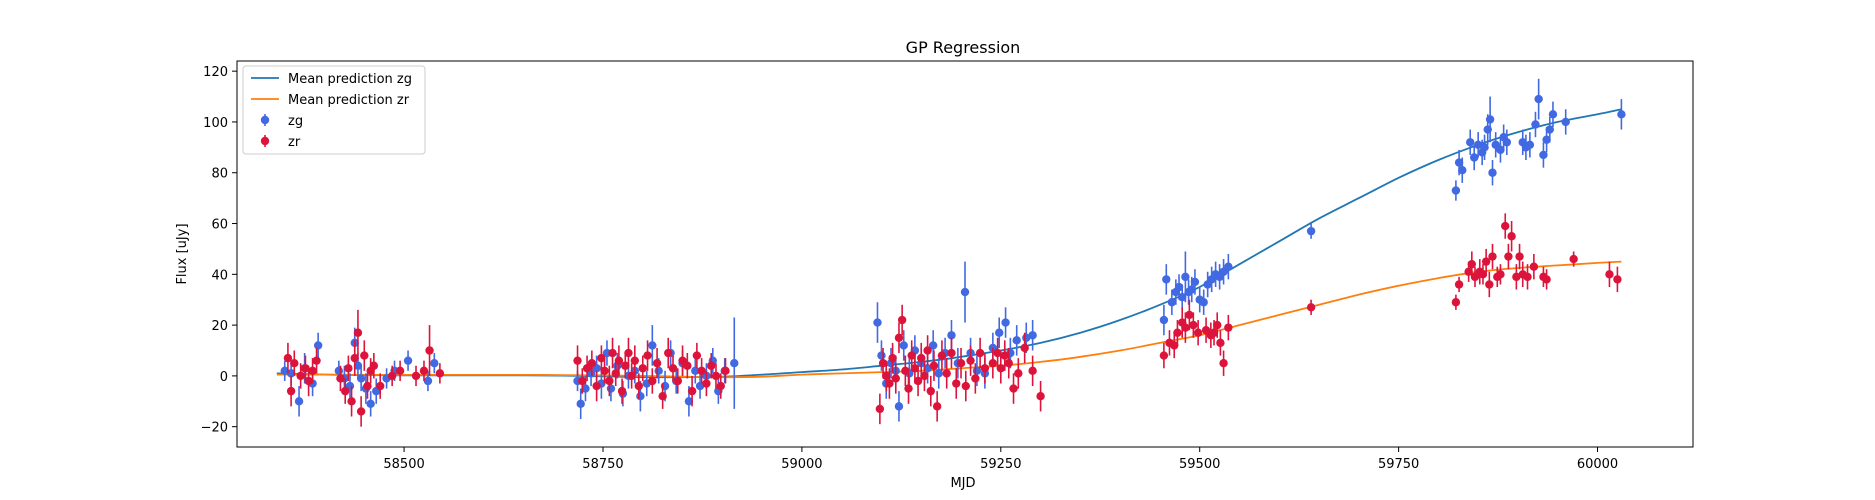  What do you see at coordinates (1398, 464) in the screenshot?
I see `x-tick-label: 59750` at bounding box center [1398, 464].